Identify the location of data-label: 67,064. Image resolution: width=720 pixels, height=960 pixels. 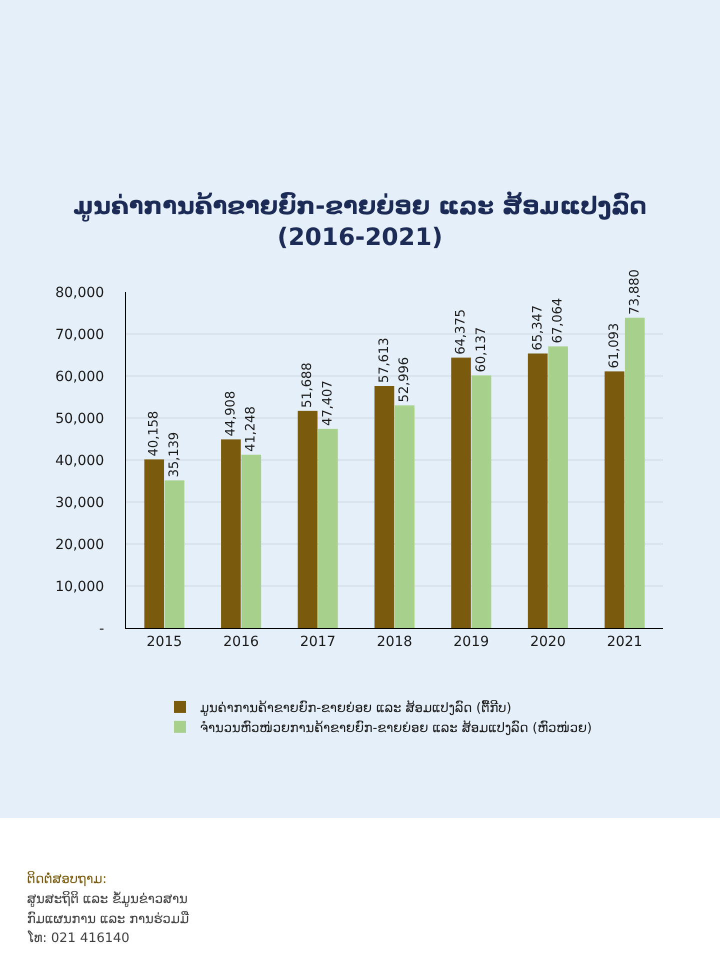
(558, 321).